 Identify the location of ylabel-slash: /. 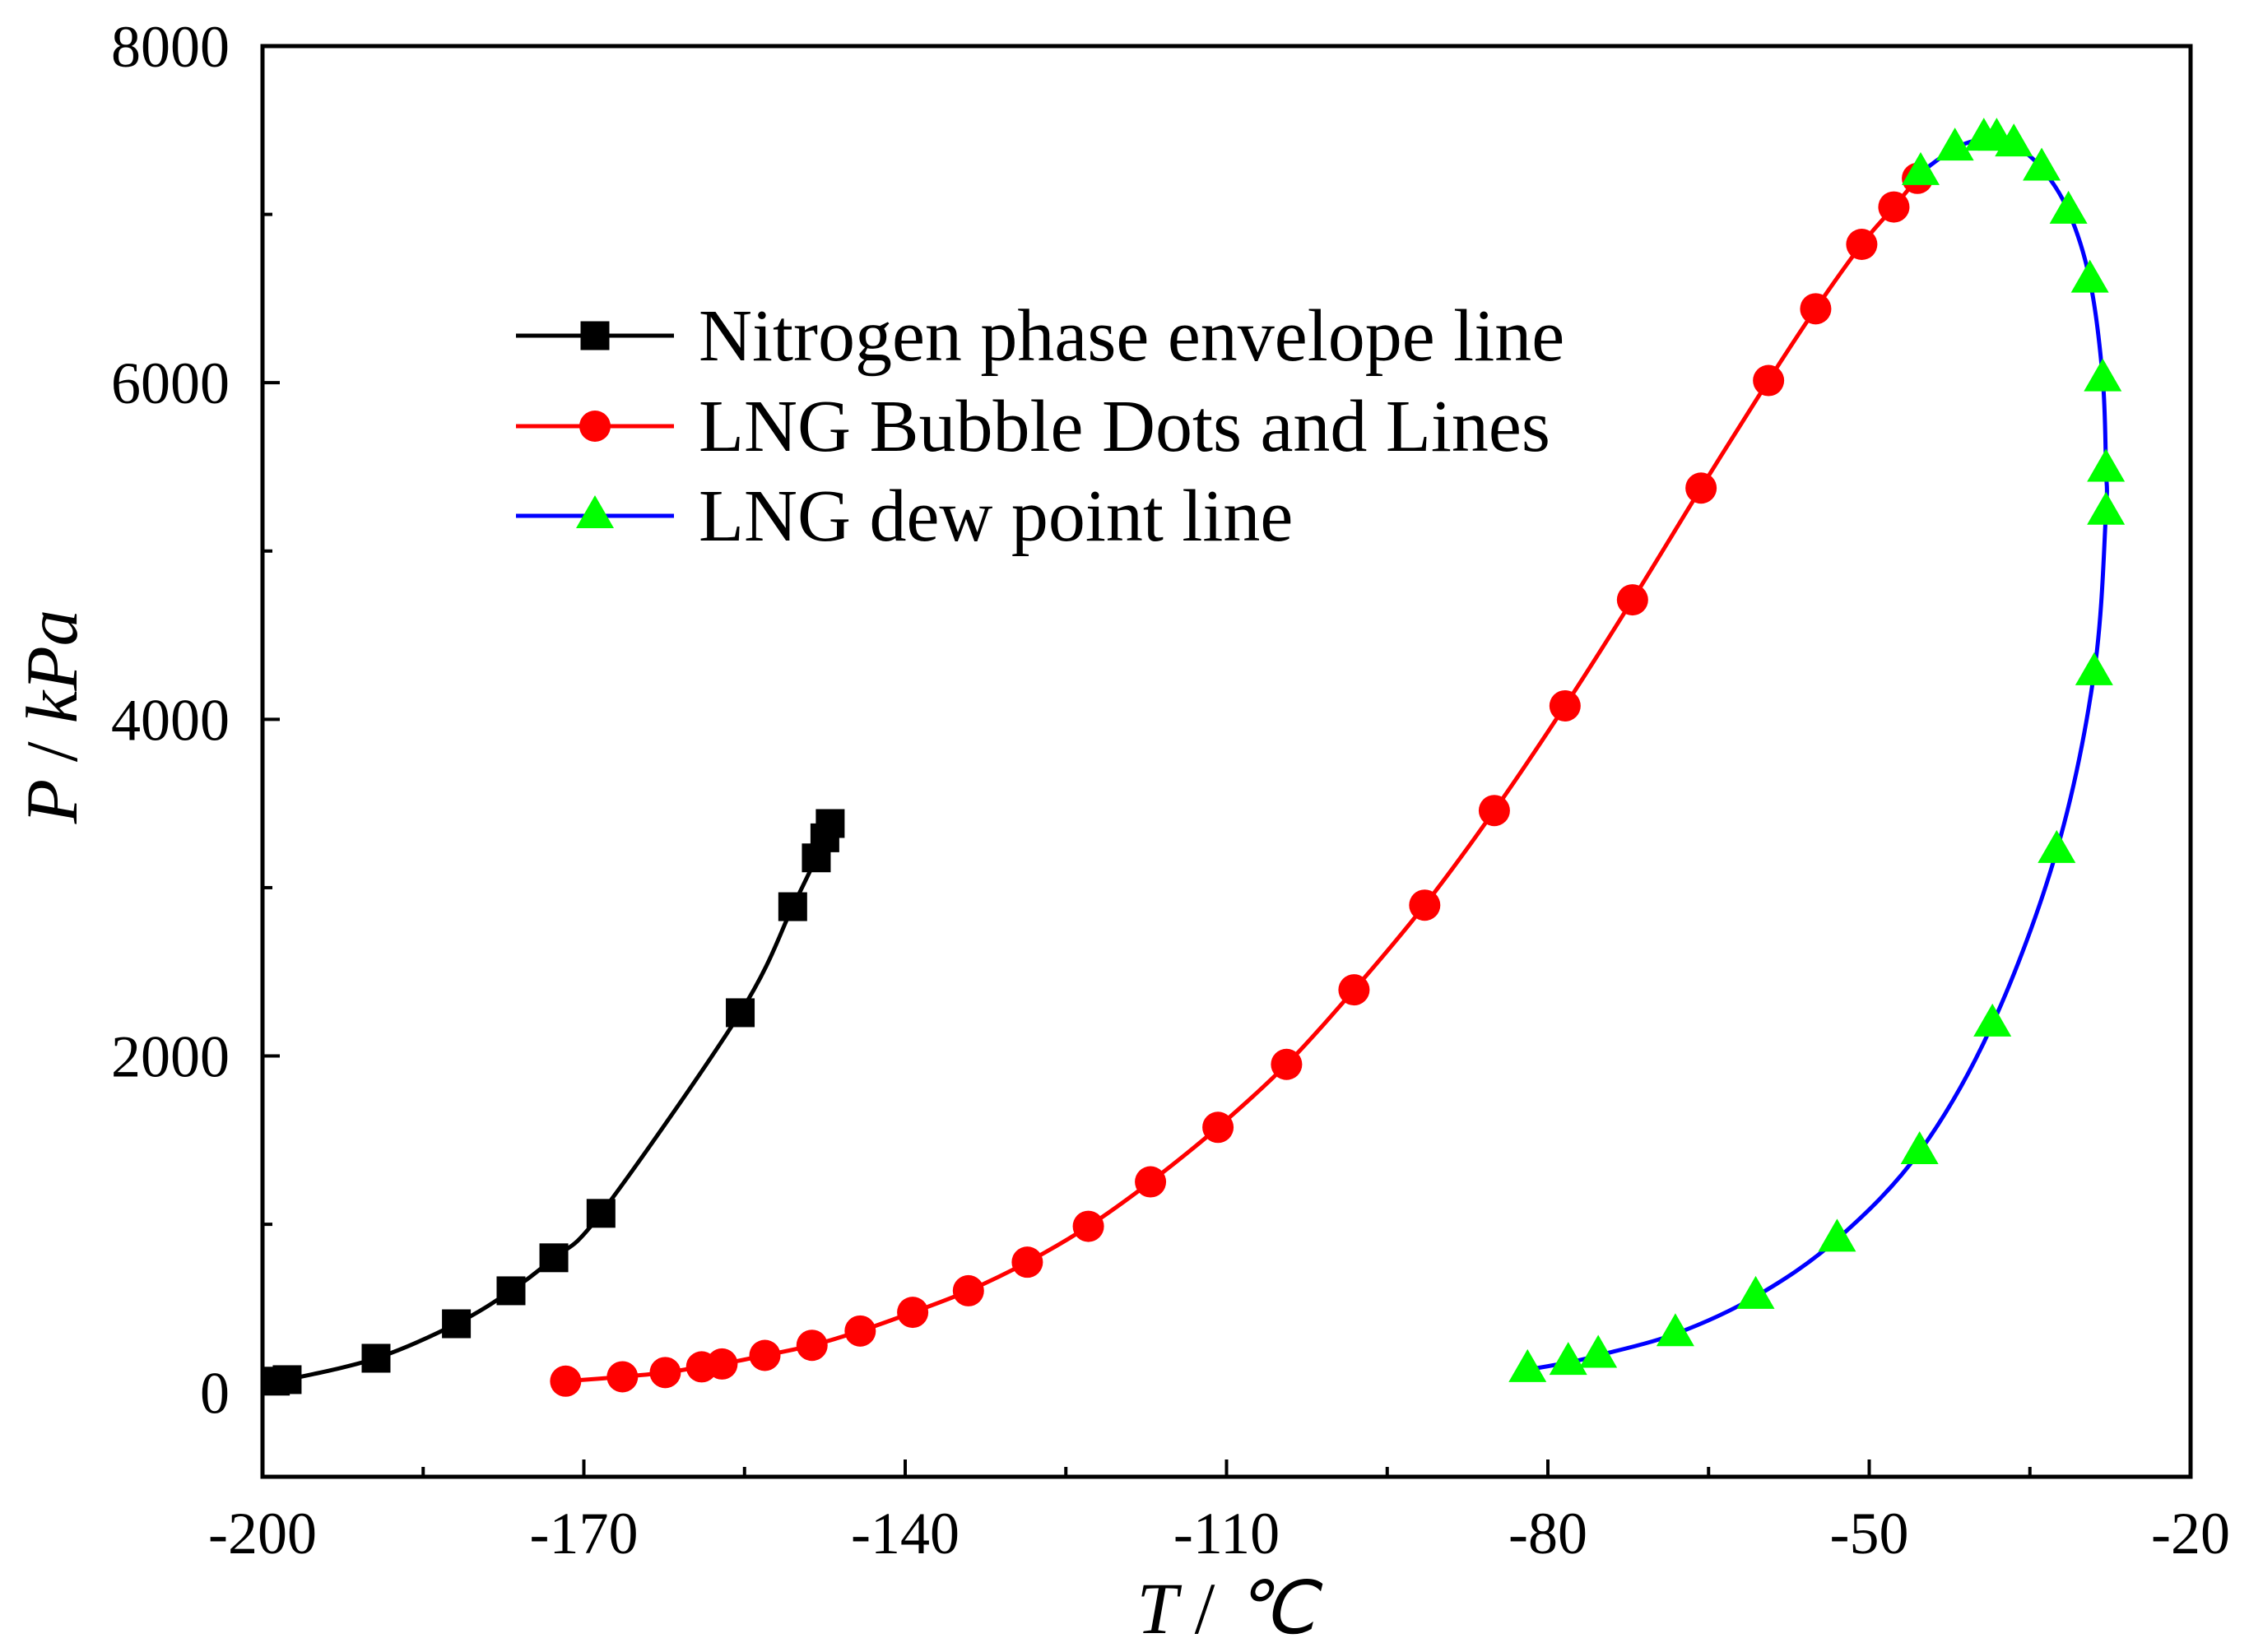
(53, 751).